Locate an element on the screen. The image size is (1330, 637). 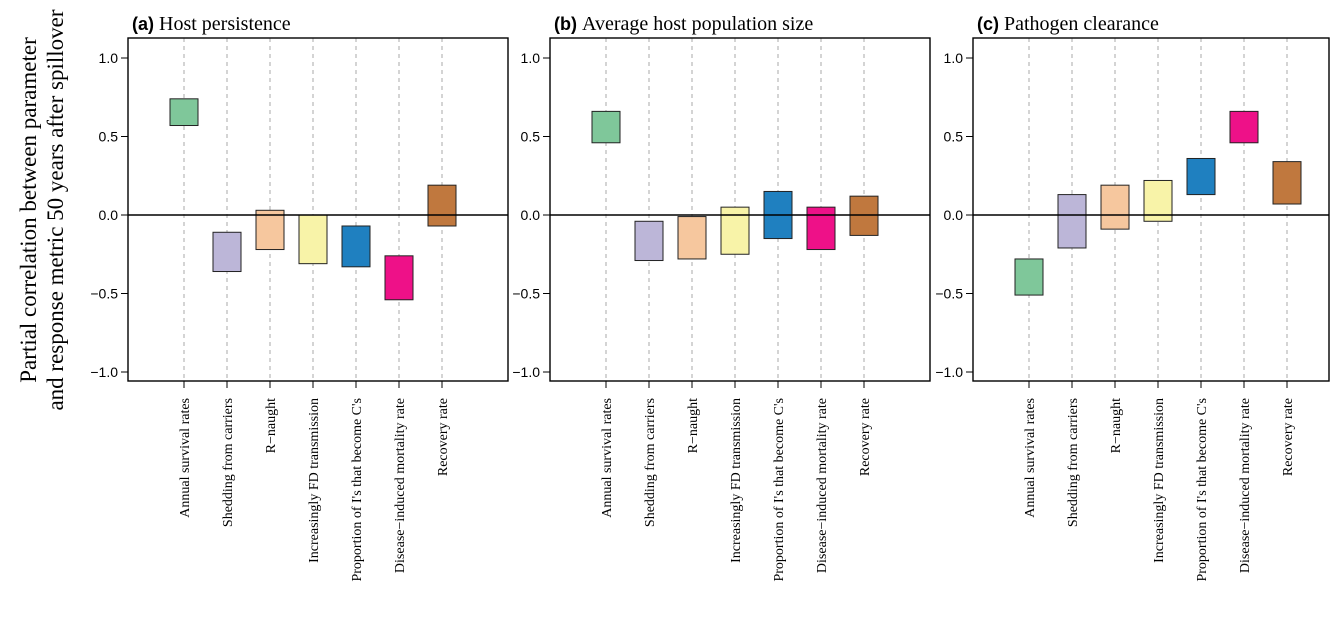
panel-title-text: Host persistence is located at coordinates (225, 24).